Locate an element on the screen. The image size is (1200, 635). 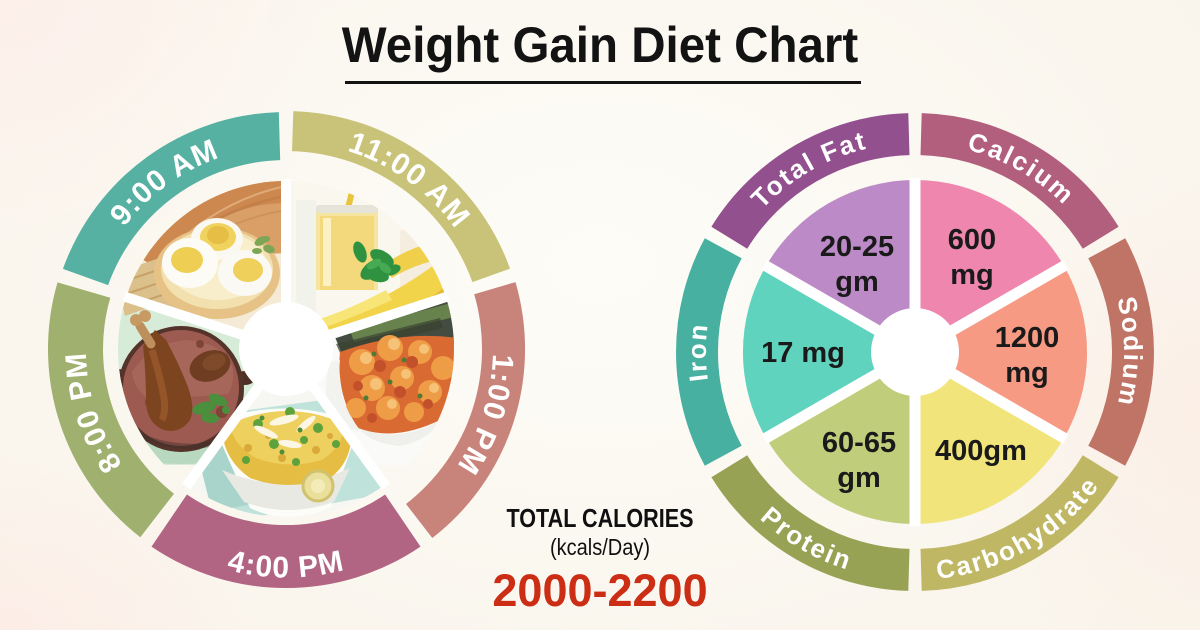
svg-text: Iron is located at coordinates (698, 352).